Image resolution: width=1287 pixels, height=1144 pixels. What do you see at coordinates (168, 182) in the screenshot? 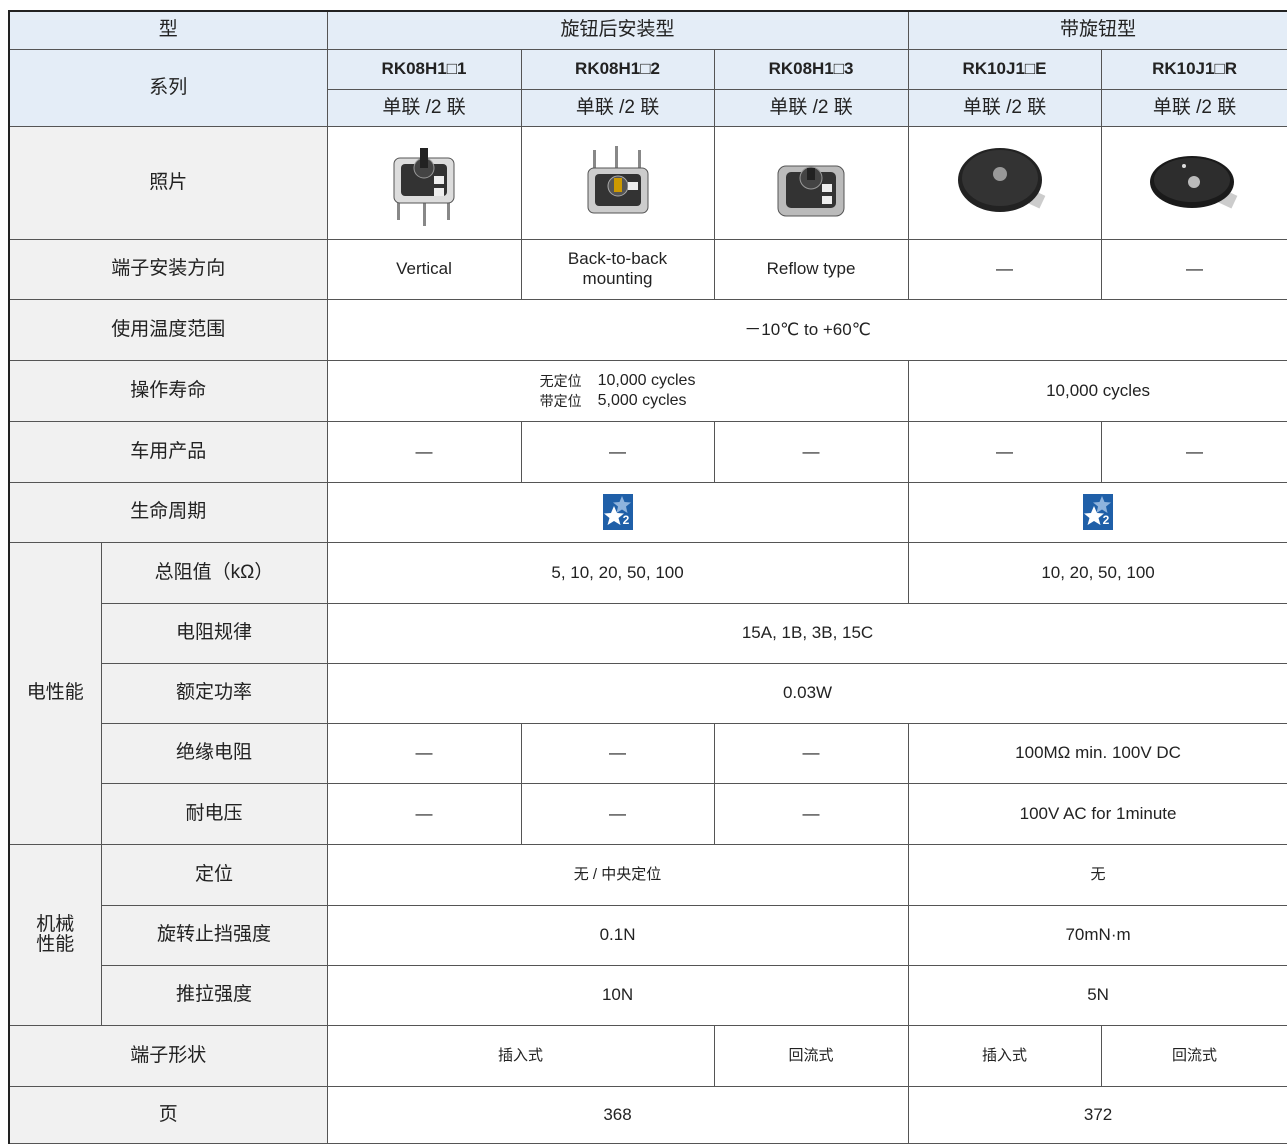
I see `row-label: 照片` at bounding box center [168, 182].